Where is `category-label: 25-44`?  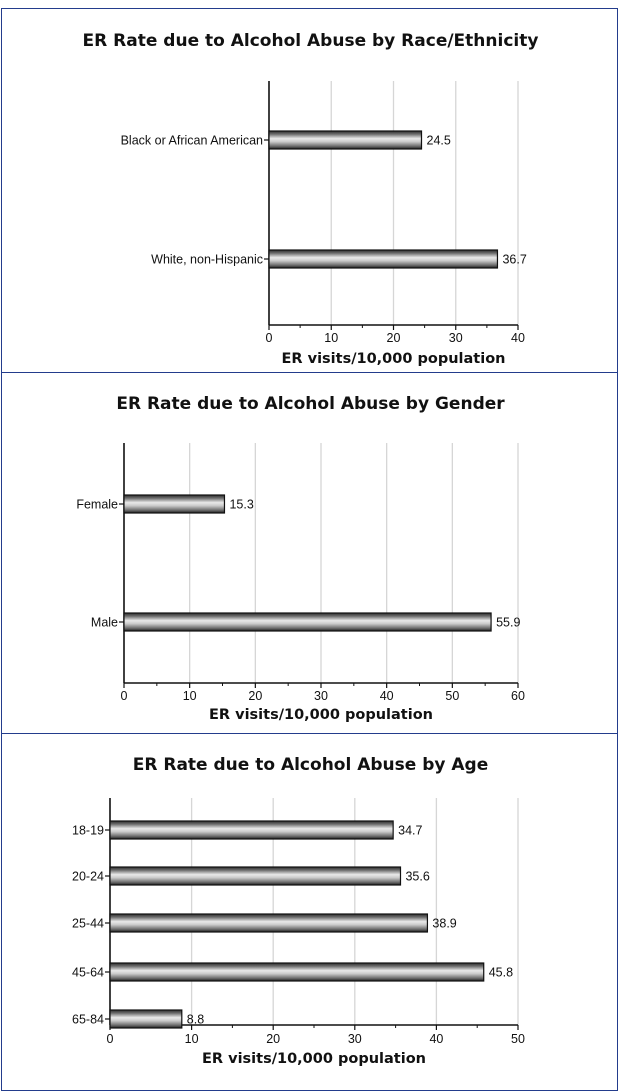
category-label: 25-44 is located at coordinates (88, 924).